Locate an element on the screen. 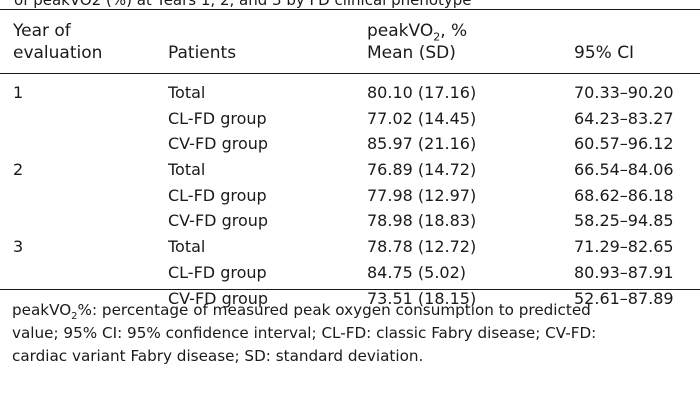 This screenshot has height=401, width=700. header-metric: peakVO2, % Mean (SD) is located at coordinates (417, 42).